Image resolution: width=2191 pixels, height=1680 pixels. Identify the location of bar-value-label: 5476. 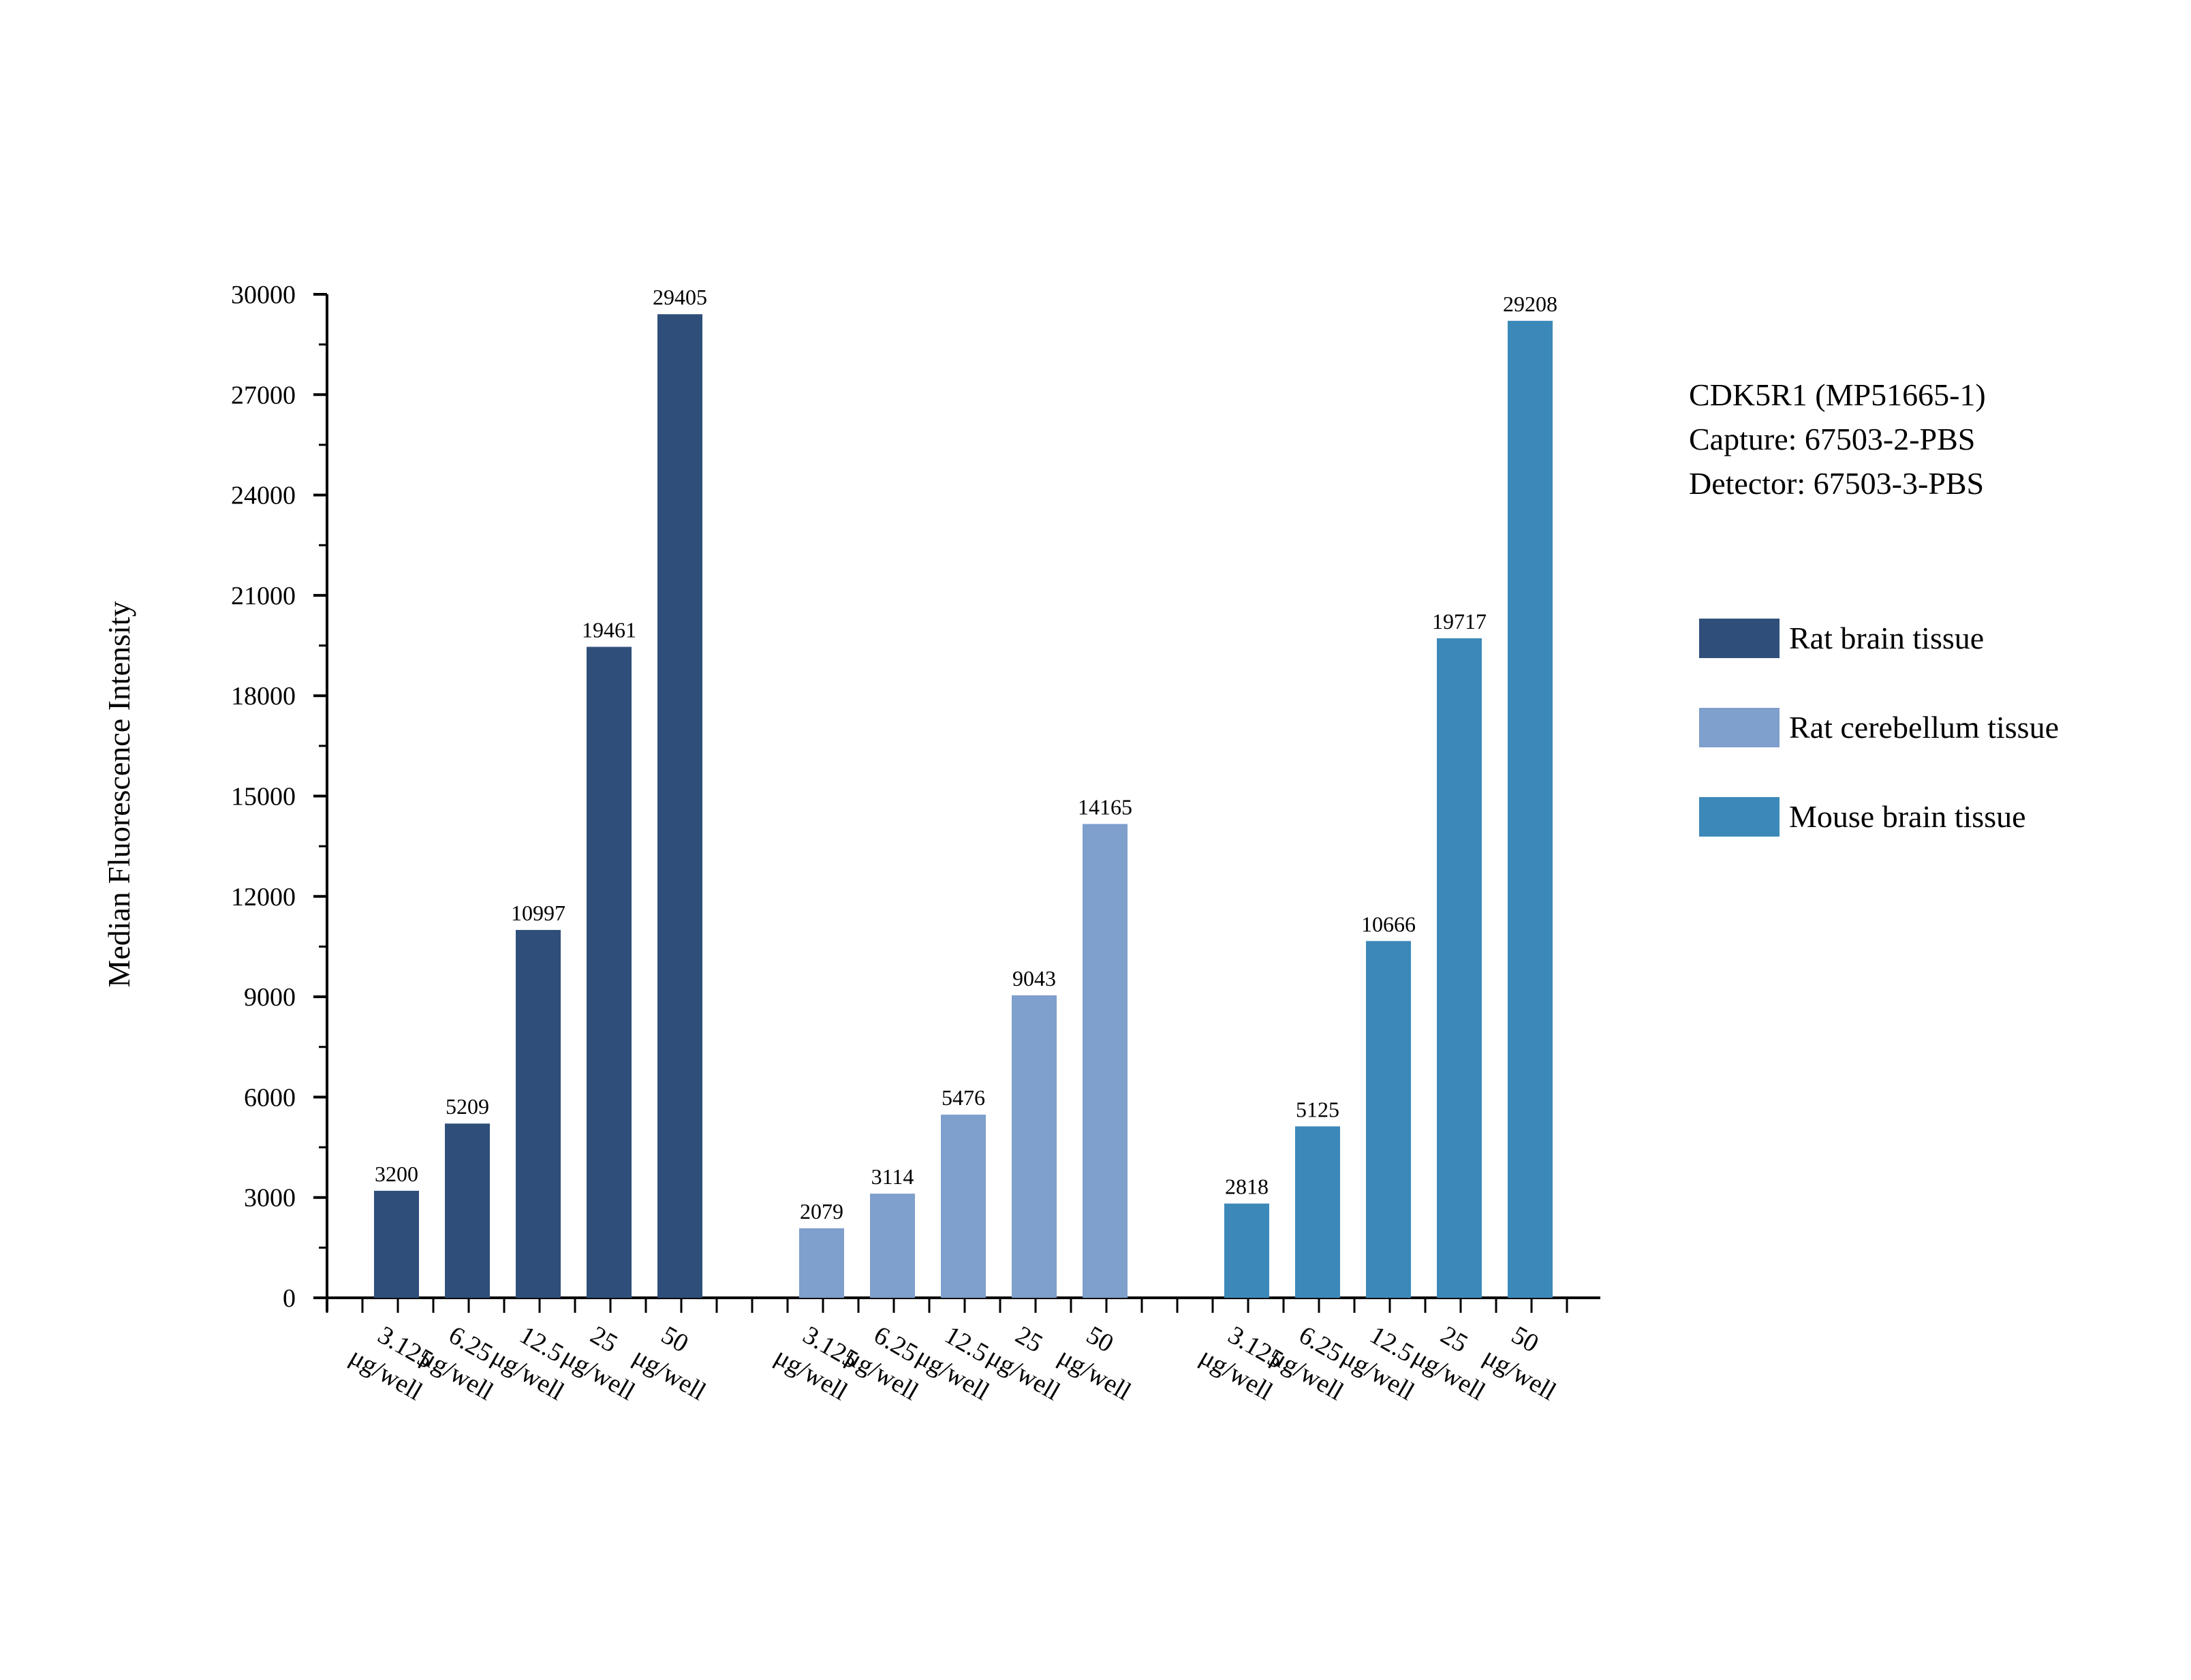
(963, 1097).